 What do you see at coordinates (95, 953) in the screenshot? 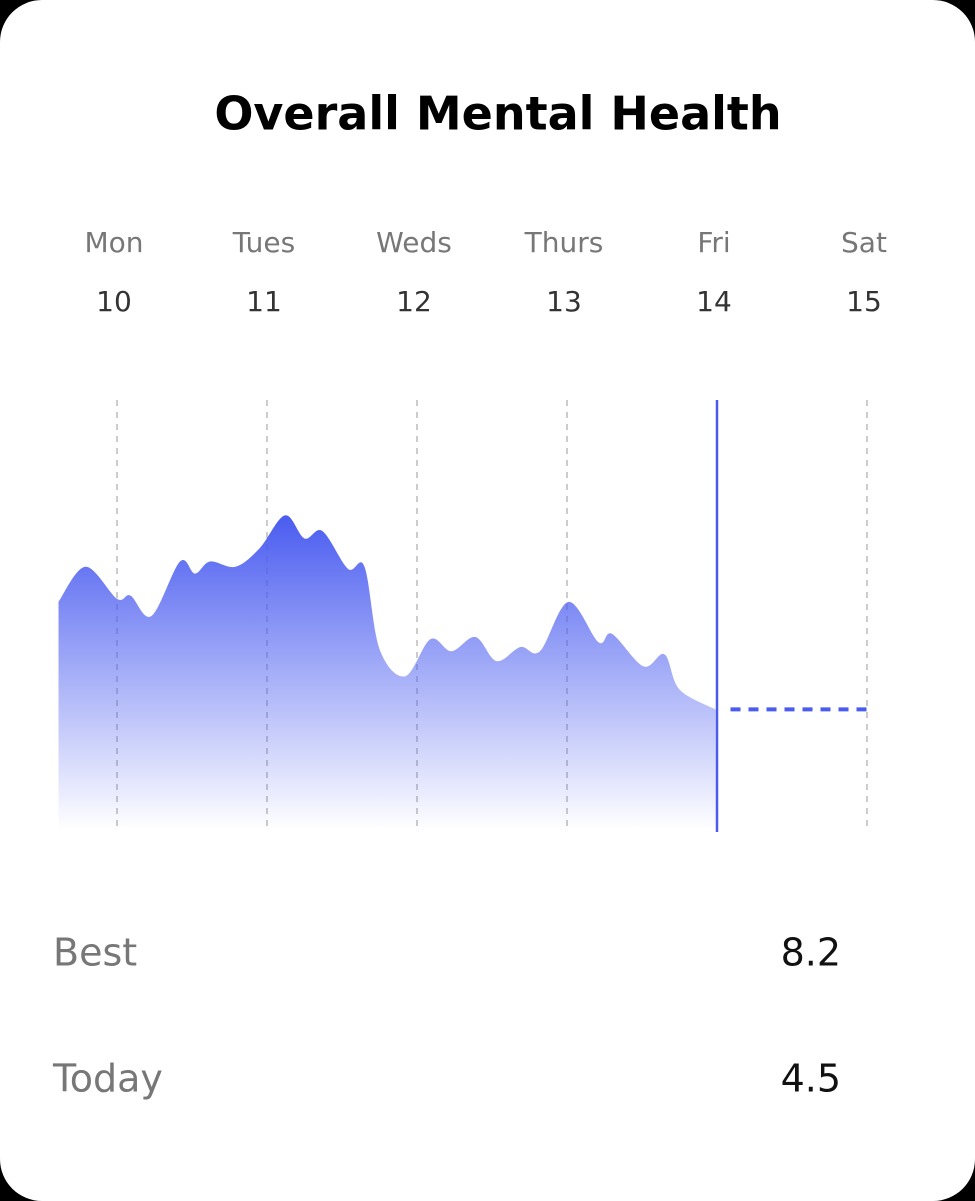
I see `stat-label: Best` at bounding box center [95, 953].